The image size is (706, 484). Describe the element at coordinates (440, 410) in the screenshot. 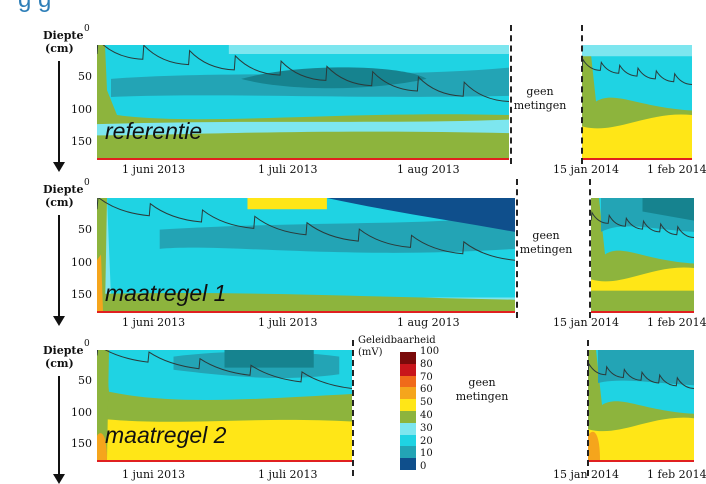

I see `legend-labels: 100 80 70 60 50 40 30 20 10 0` at that location.